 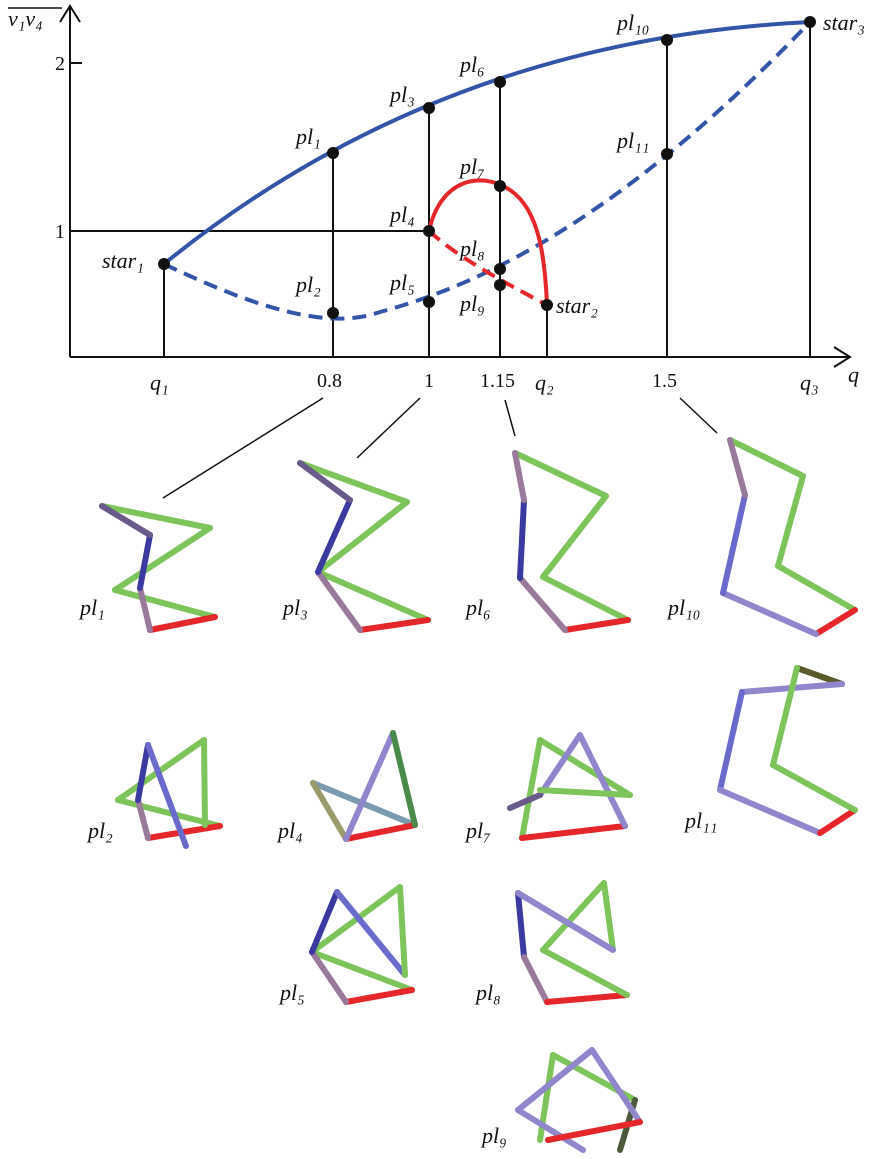 I want to click on y-axis-arrow, so click(x=70, y=13).